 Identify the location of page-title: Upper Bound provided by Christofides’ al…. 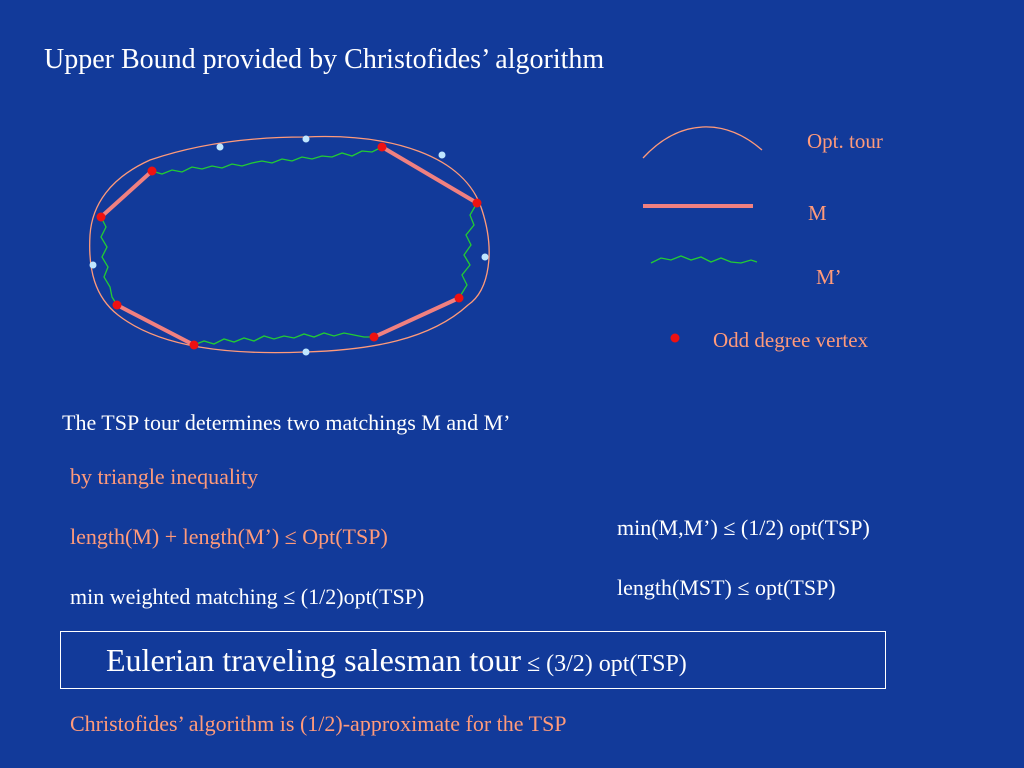
(324, 59).